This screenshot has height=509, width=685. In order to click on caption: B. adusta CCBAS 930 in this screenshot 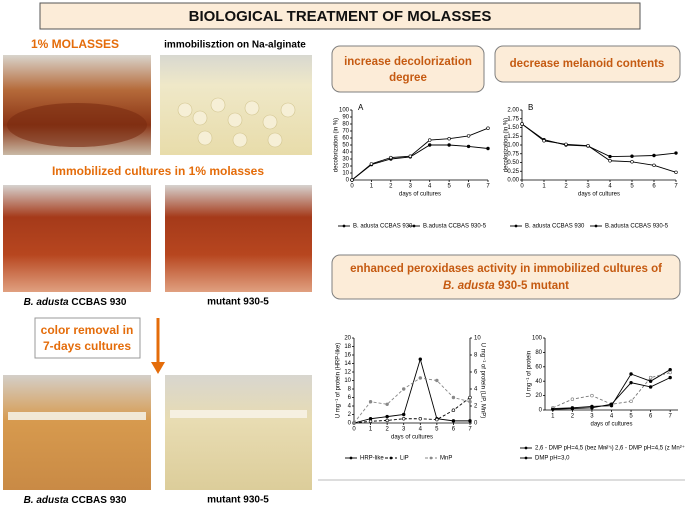, I will do `click(75, 500)`.